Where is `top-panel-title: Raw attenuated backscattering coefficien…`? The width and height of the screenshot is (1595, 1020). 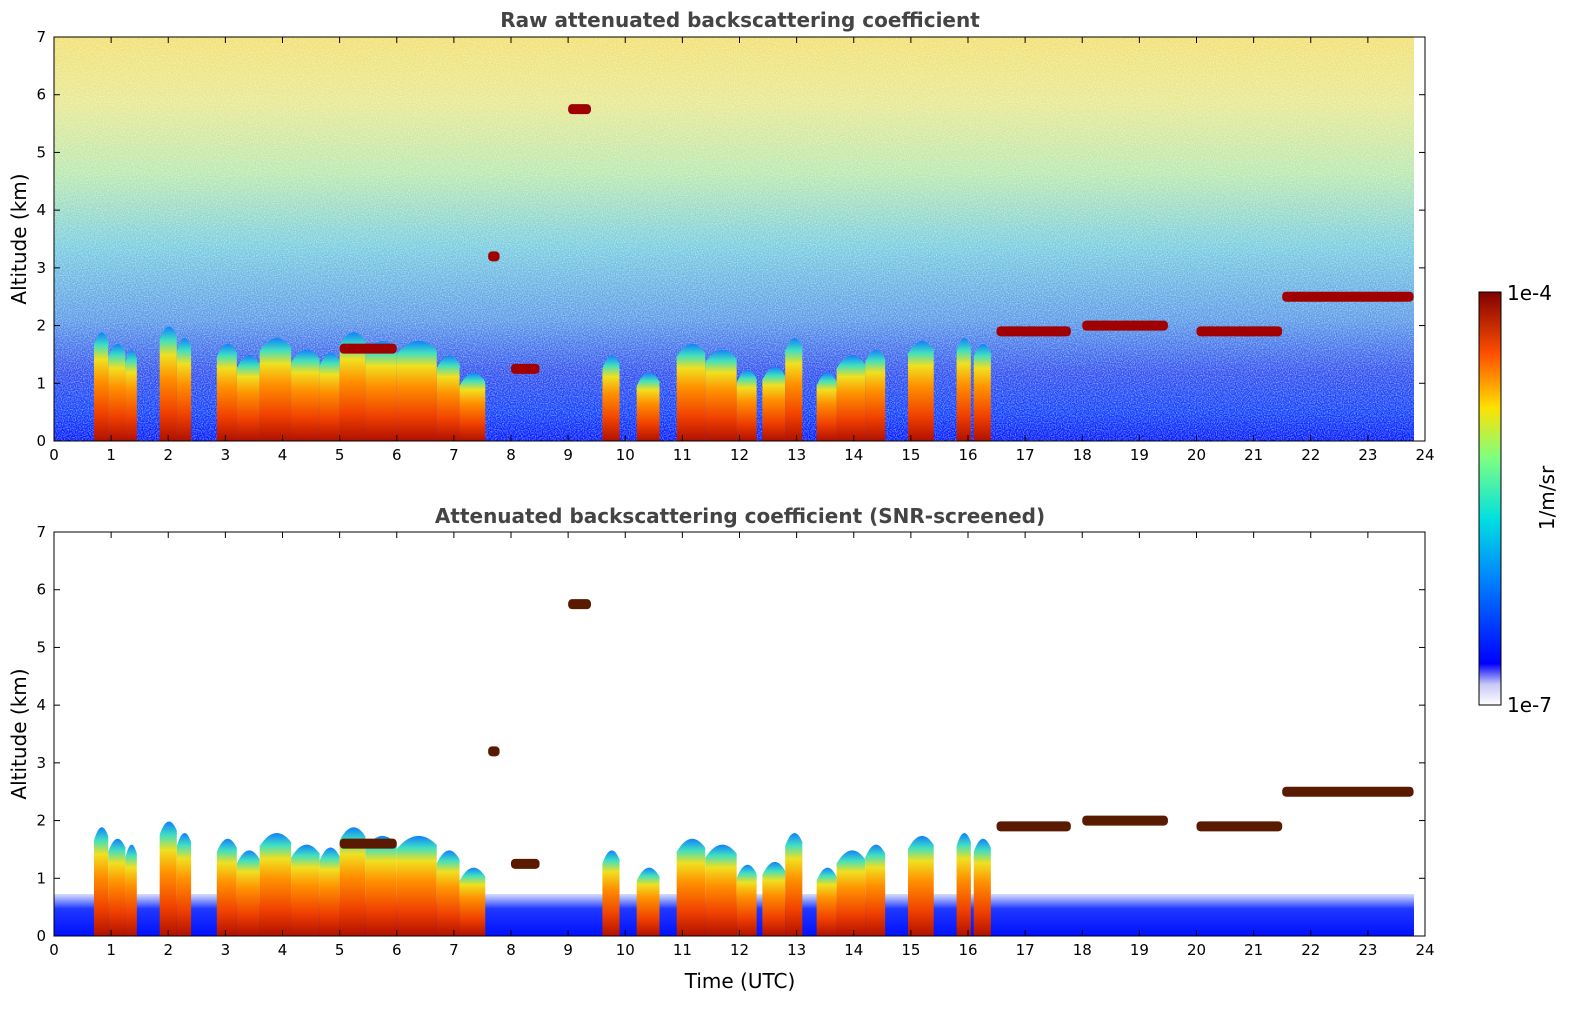 top-panel-title: Raw attenuated backscattering coefficien… is located at coordinates (740, 20).